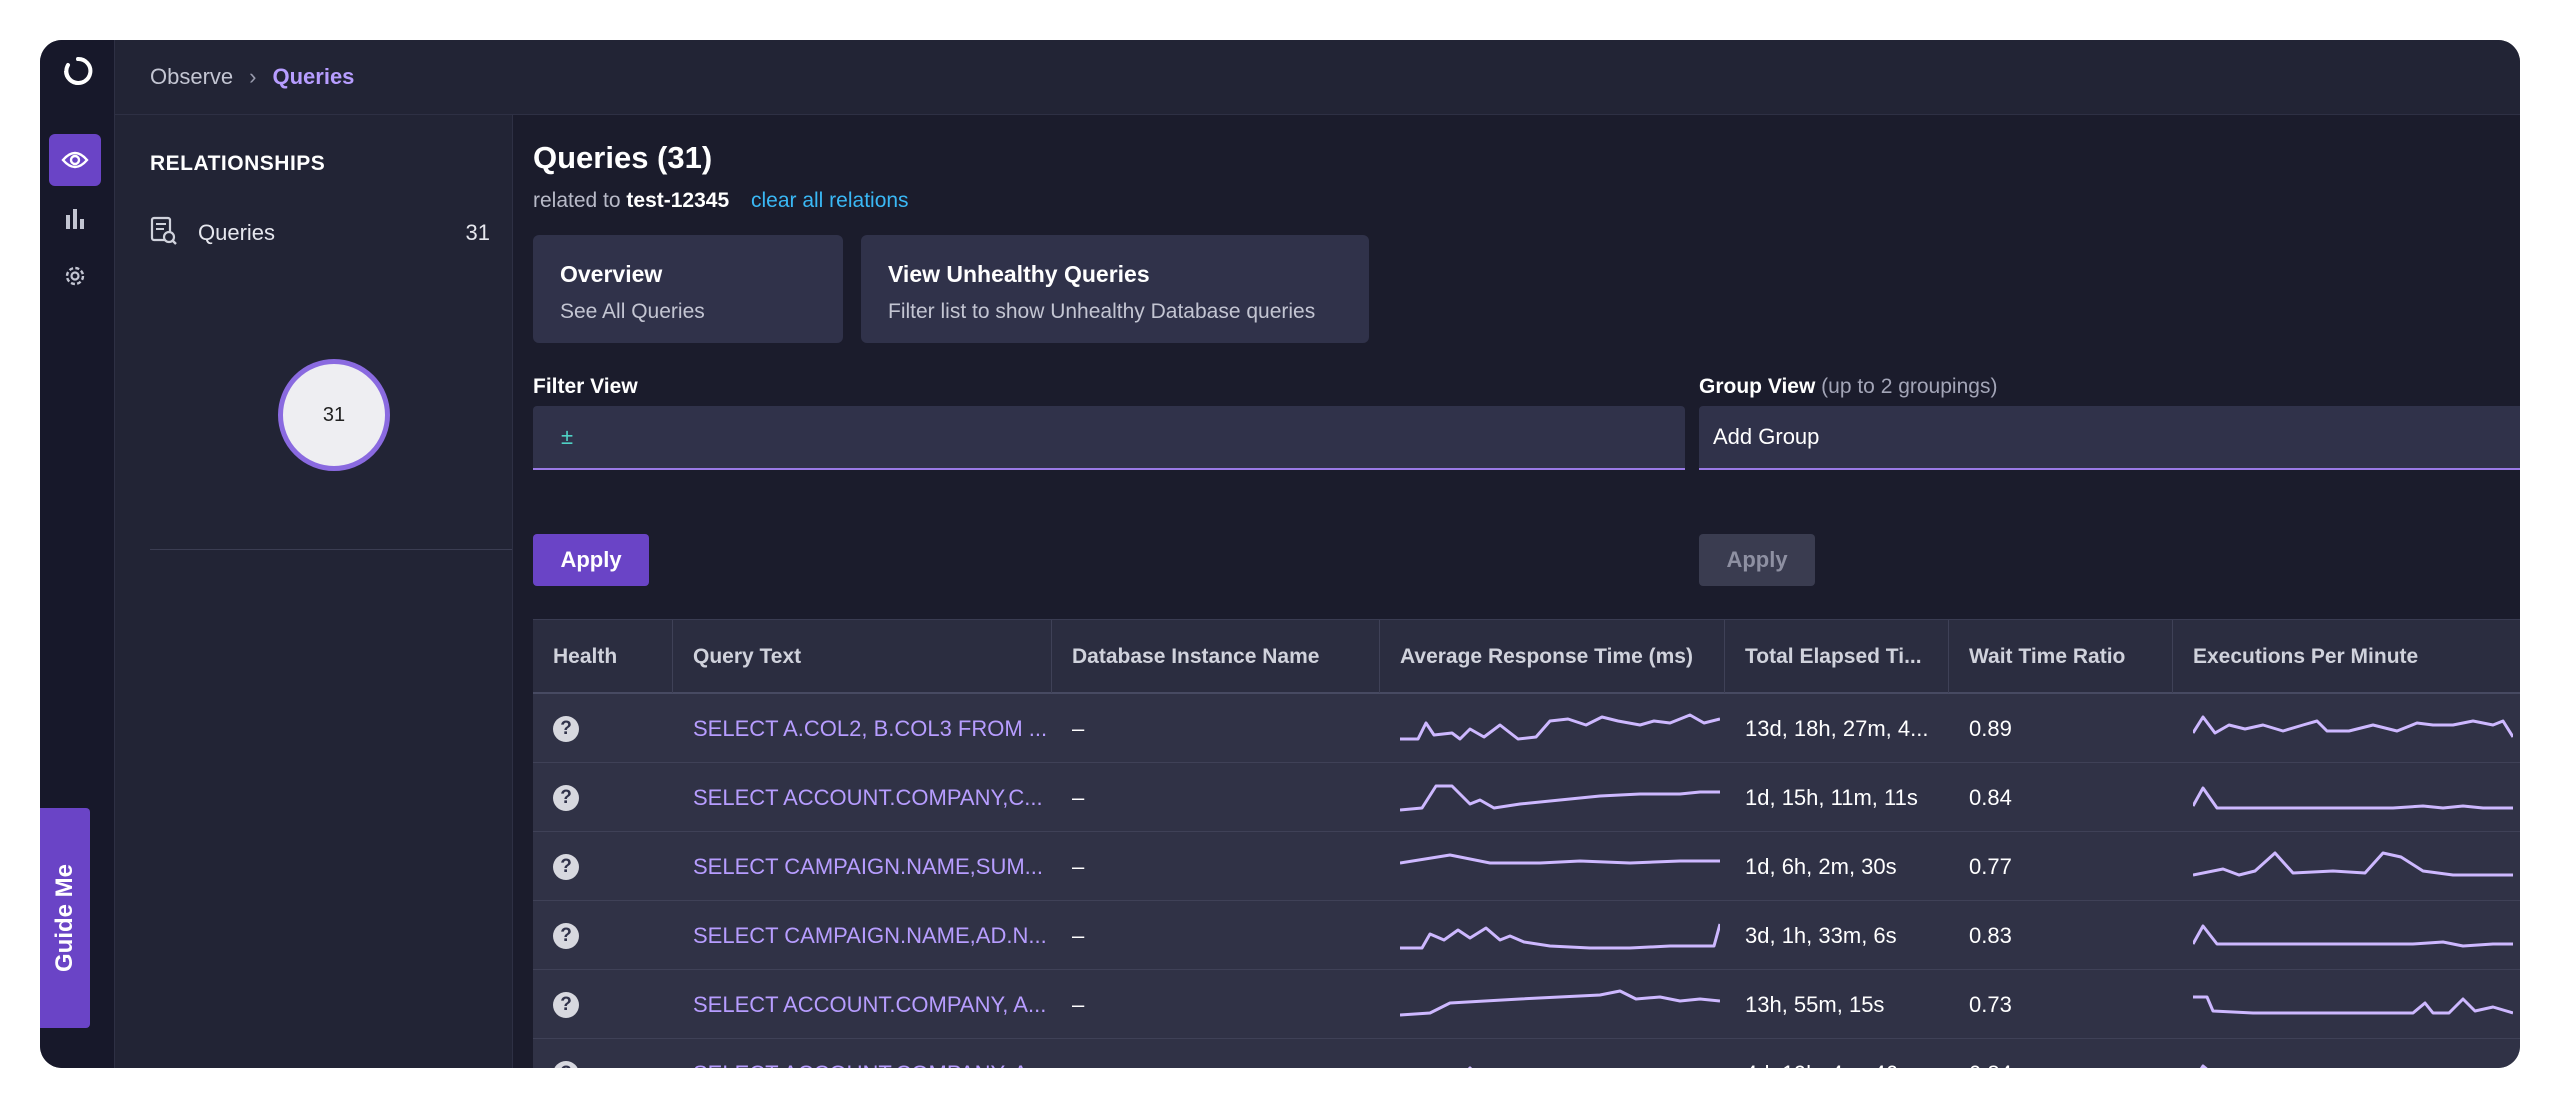 The height and width of the screenshot is (1108, 2560). Describe the element at coordinates (164, 233) in the screenshot. I see `query-list-icon` at that location.